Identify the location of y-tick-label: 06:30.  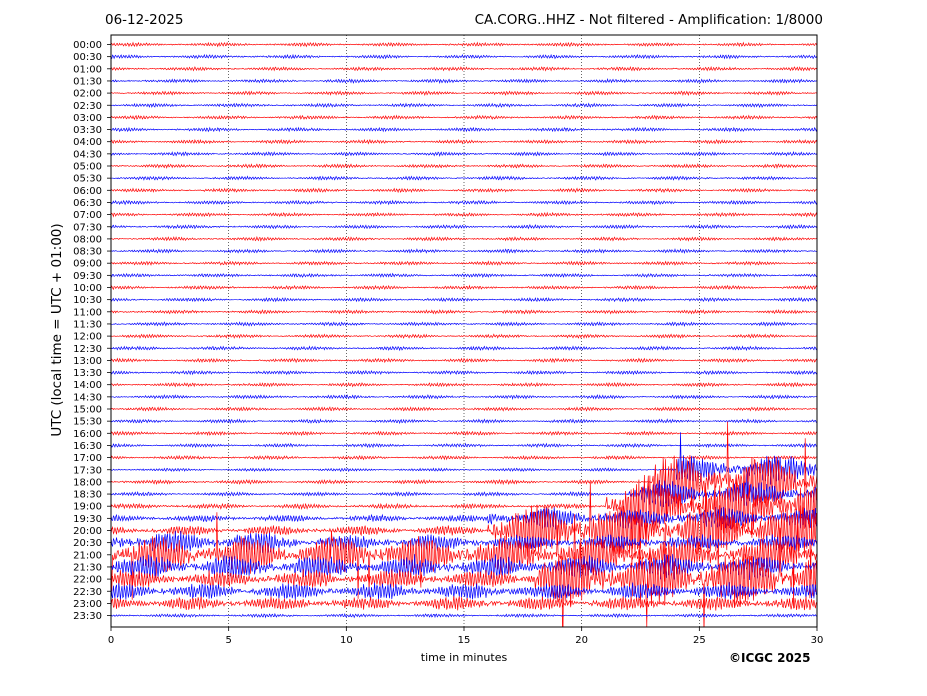
(87, 203).